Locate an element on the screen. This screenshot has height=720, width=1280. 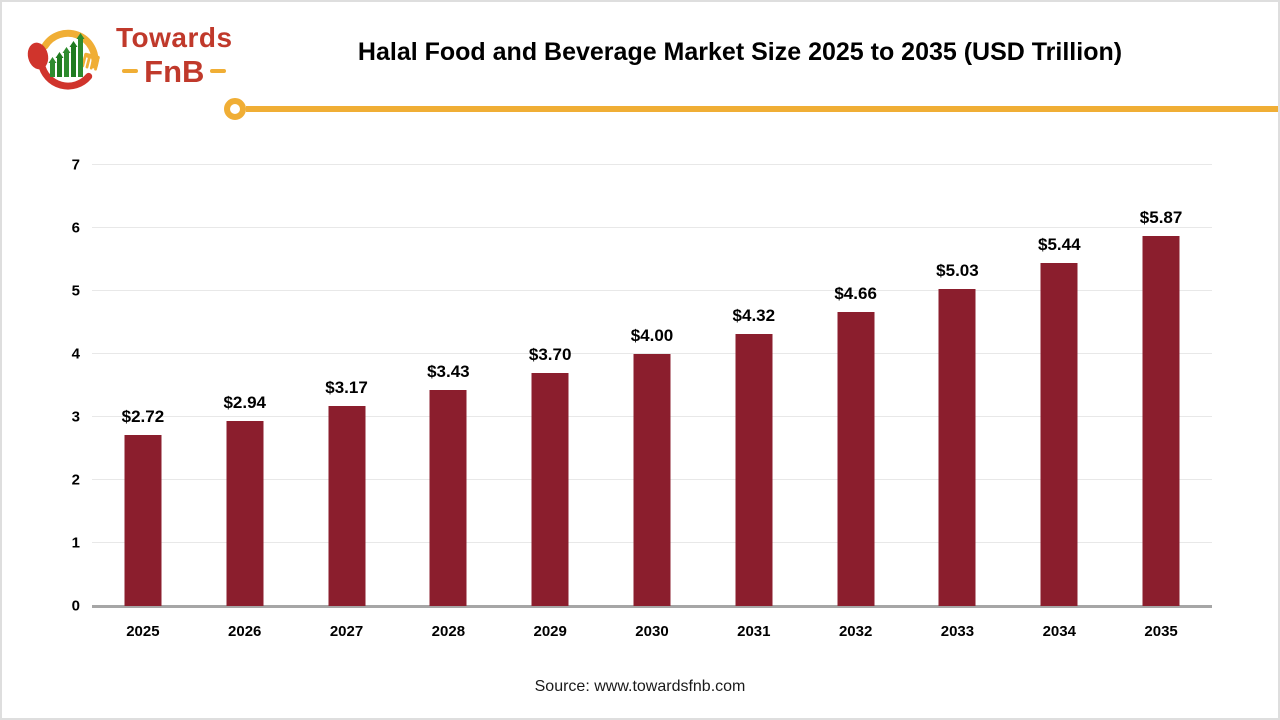
bar-slot: $2.72 2025 is located at coordinates (143, 402).